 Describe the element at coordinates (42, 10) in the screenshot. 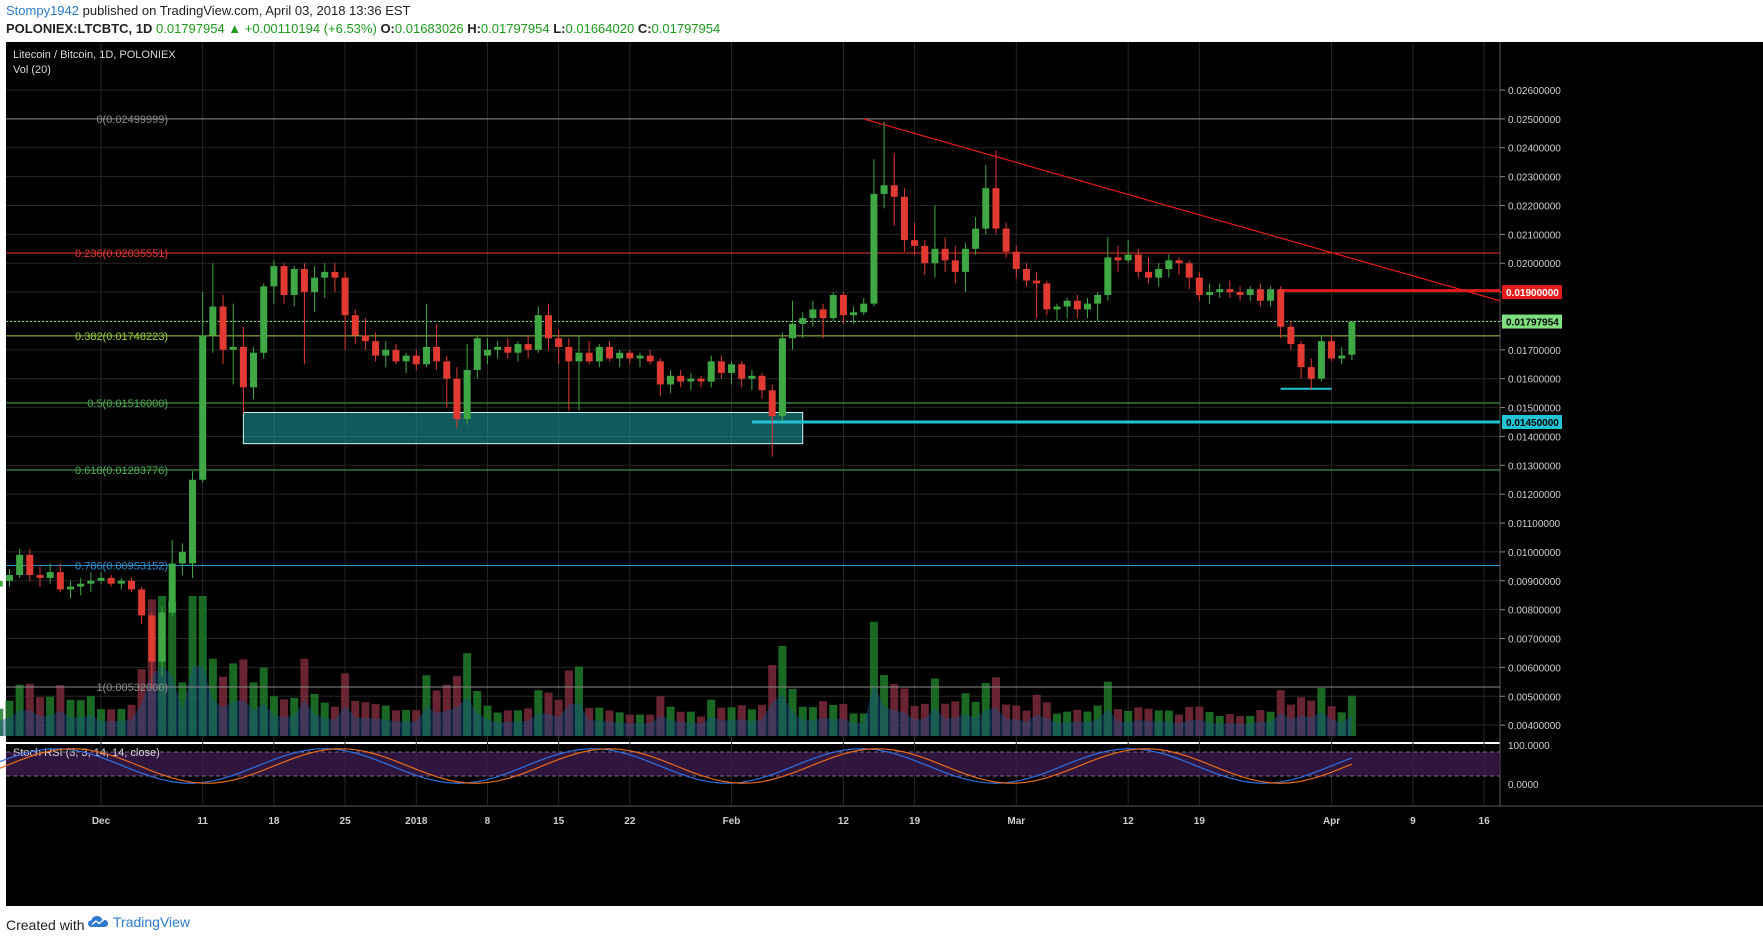

I see `author-link: Stompy1942` at that location.